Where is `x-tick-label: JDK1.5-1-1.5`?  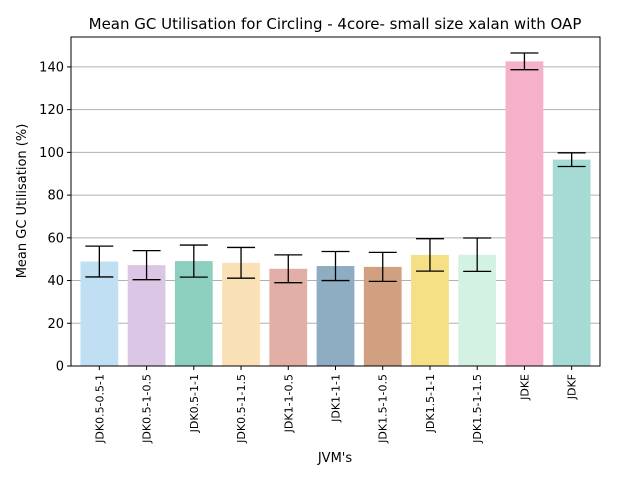 x-tick-label: JDK1.5-1-1.5 is located at coordinates (477, 409).